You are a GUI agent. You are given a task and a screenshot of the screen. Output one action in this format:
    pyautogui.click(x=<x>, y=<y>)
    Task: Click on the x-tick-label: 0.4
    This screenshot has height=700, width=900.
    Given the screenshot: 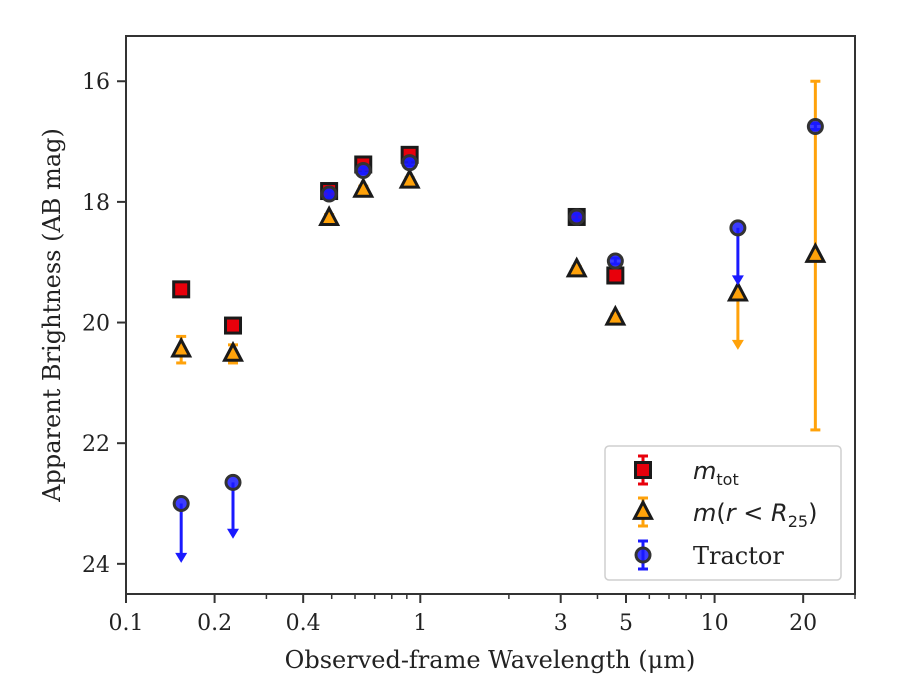 What is the action you would take?
    pyautogui.click(x=303, y=623)
    